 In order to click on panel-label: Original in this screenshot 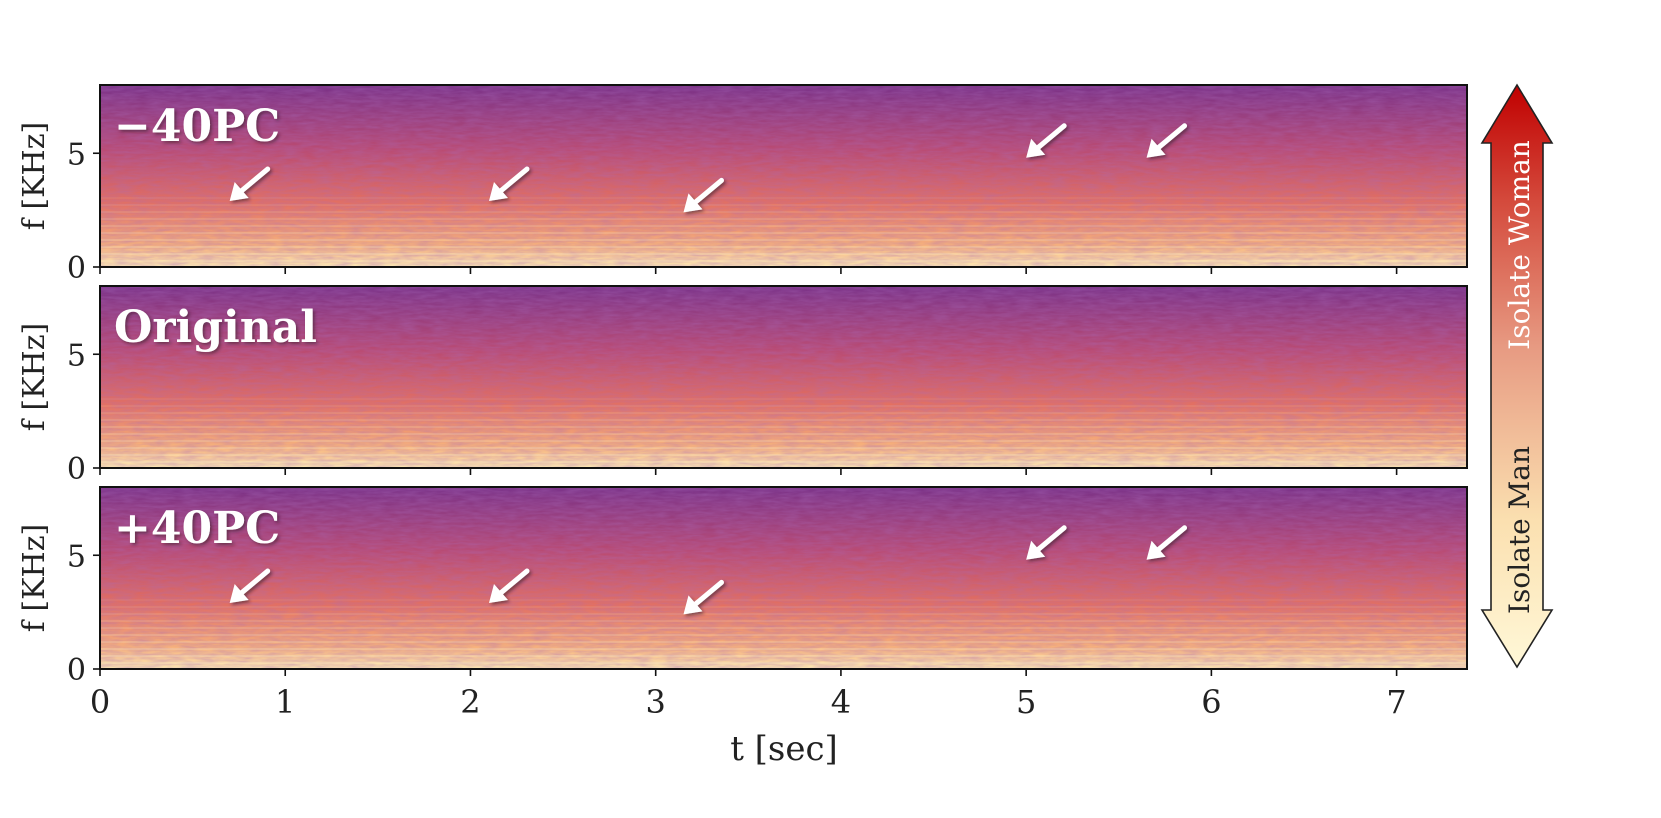, I will do `click(215, 327)`.